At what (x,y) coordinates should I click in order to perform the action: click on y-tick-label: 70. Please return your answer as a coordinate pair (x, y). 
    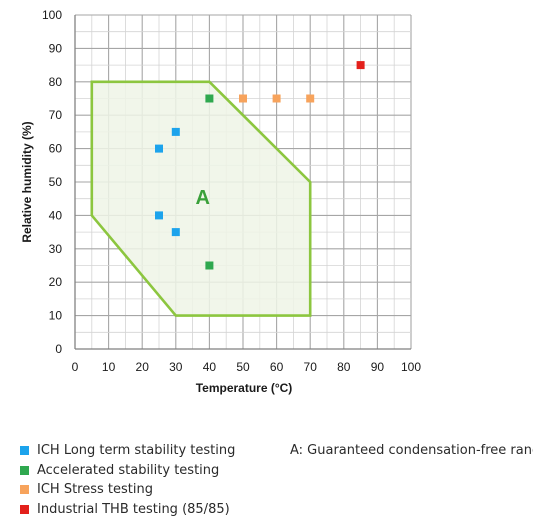
    Looking at the image, I should click on (56, 115).